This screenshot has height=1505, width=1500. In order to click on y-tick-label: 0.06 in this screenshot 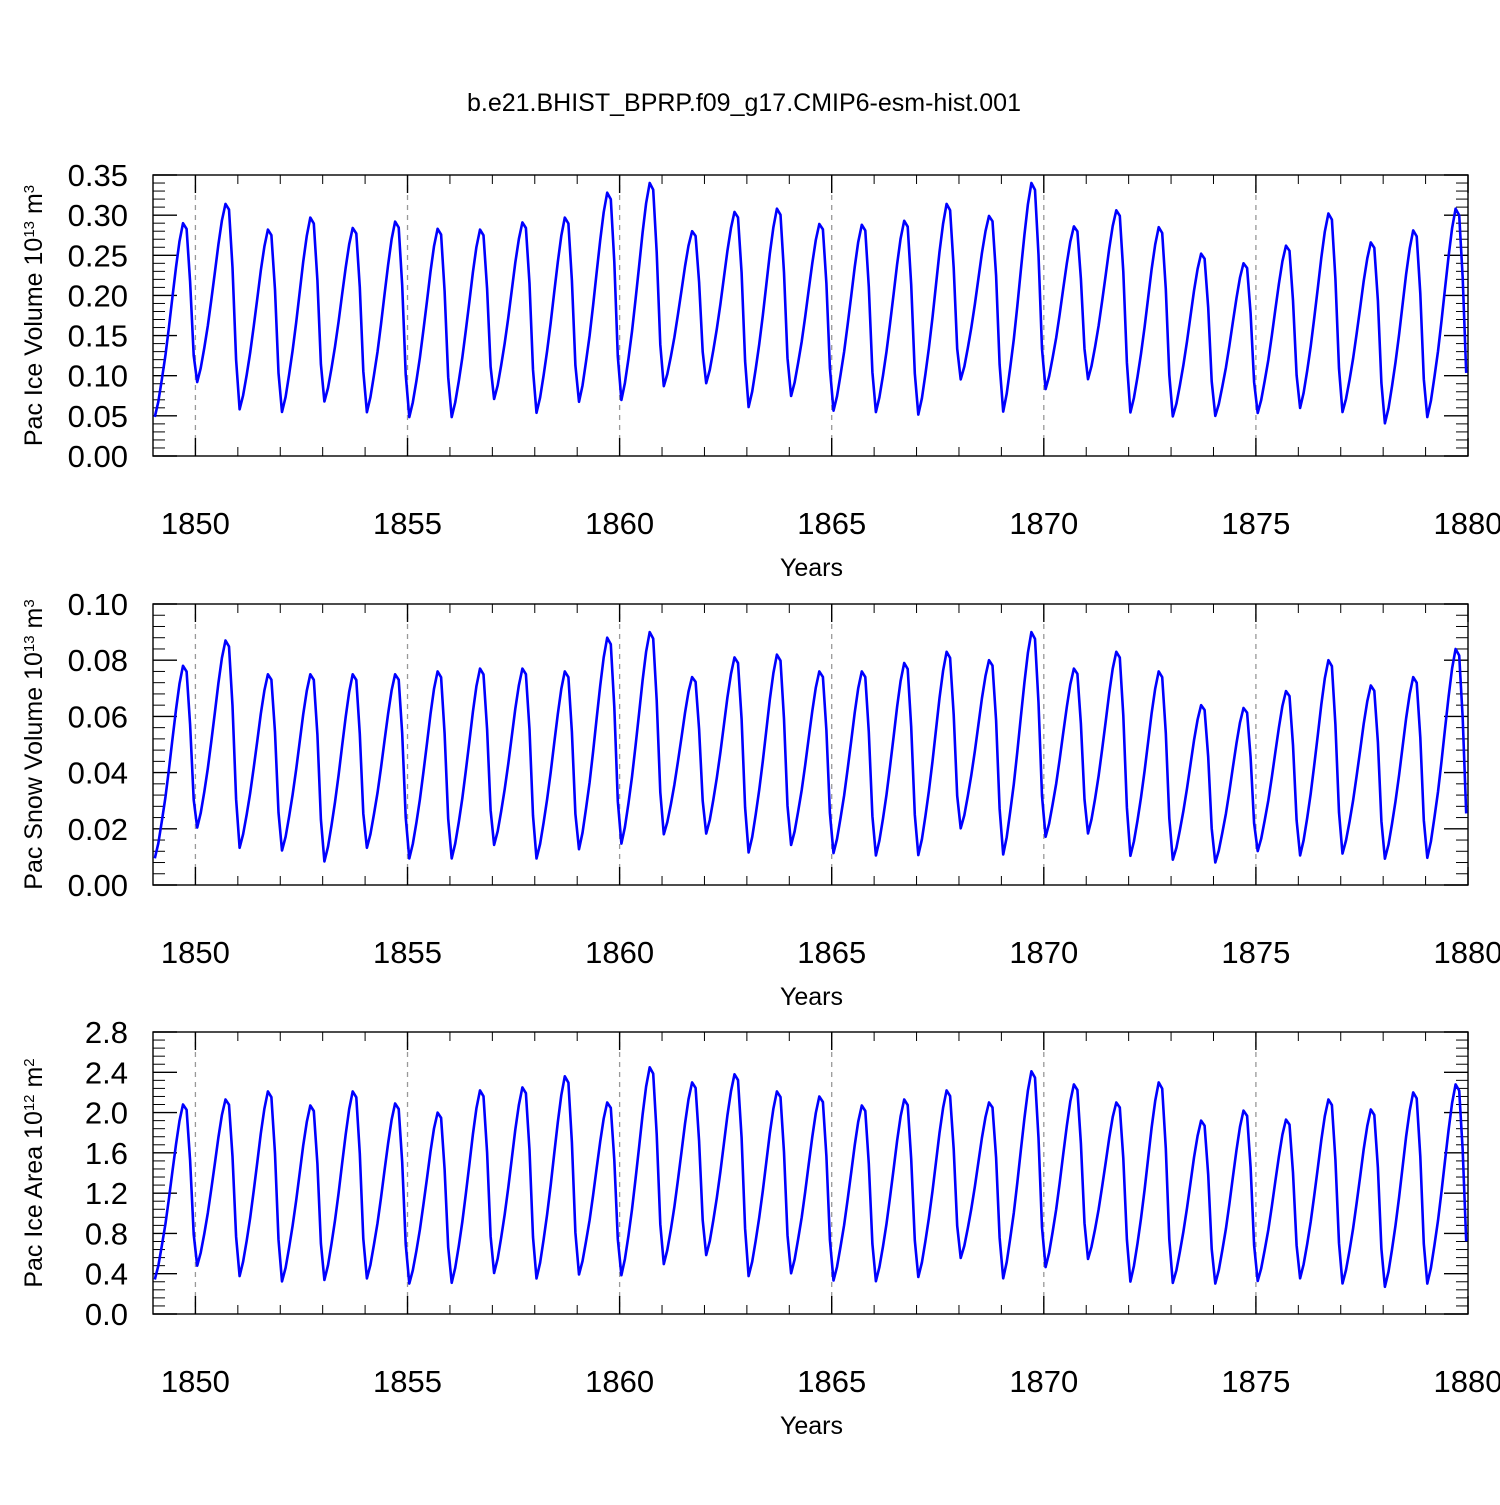, I will do `click(98, 716)`.